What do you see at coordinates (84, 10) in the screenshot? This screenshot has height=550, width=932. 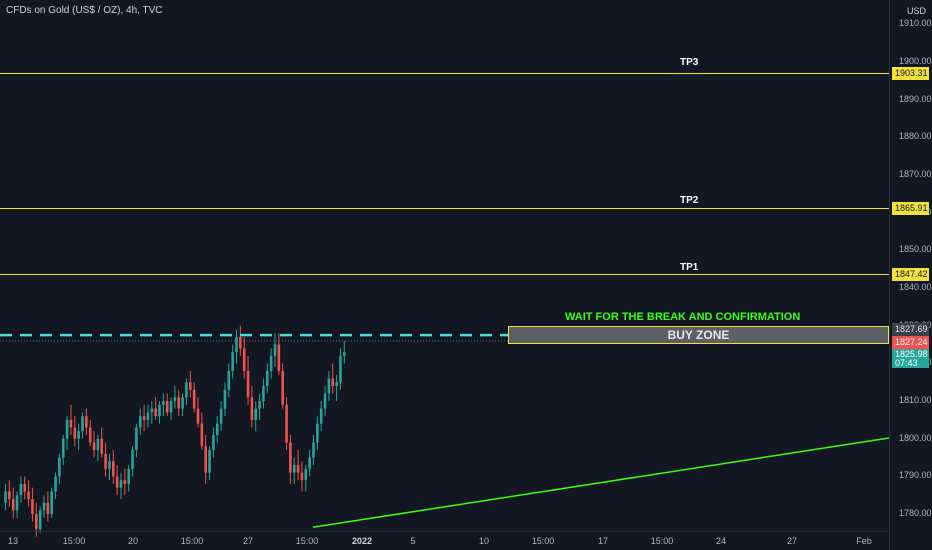 I see `symbol-title: CFDs on Gold (US$ / OZ), 4h, TVC` at bounding box center [84, 10].